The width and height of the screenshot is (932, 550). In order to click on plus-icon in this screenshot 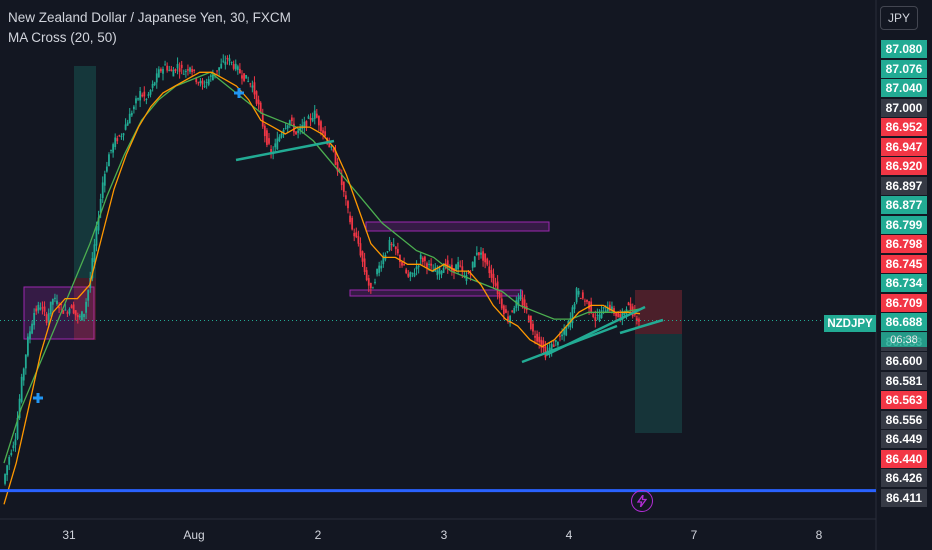, I will do `click(38, 398)`.